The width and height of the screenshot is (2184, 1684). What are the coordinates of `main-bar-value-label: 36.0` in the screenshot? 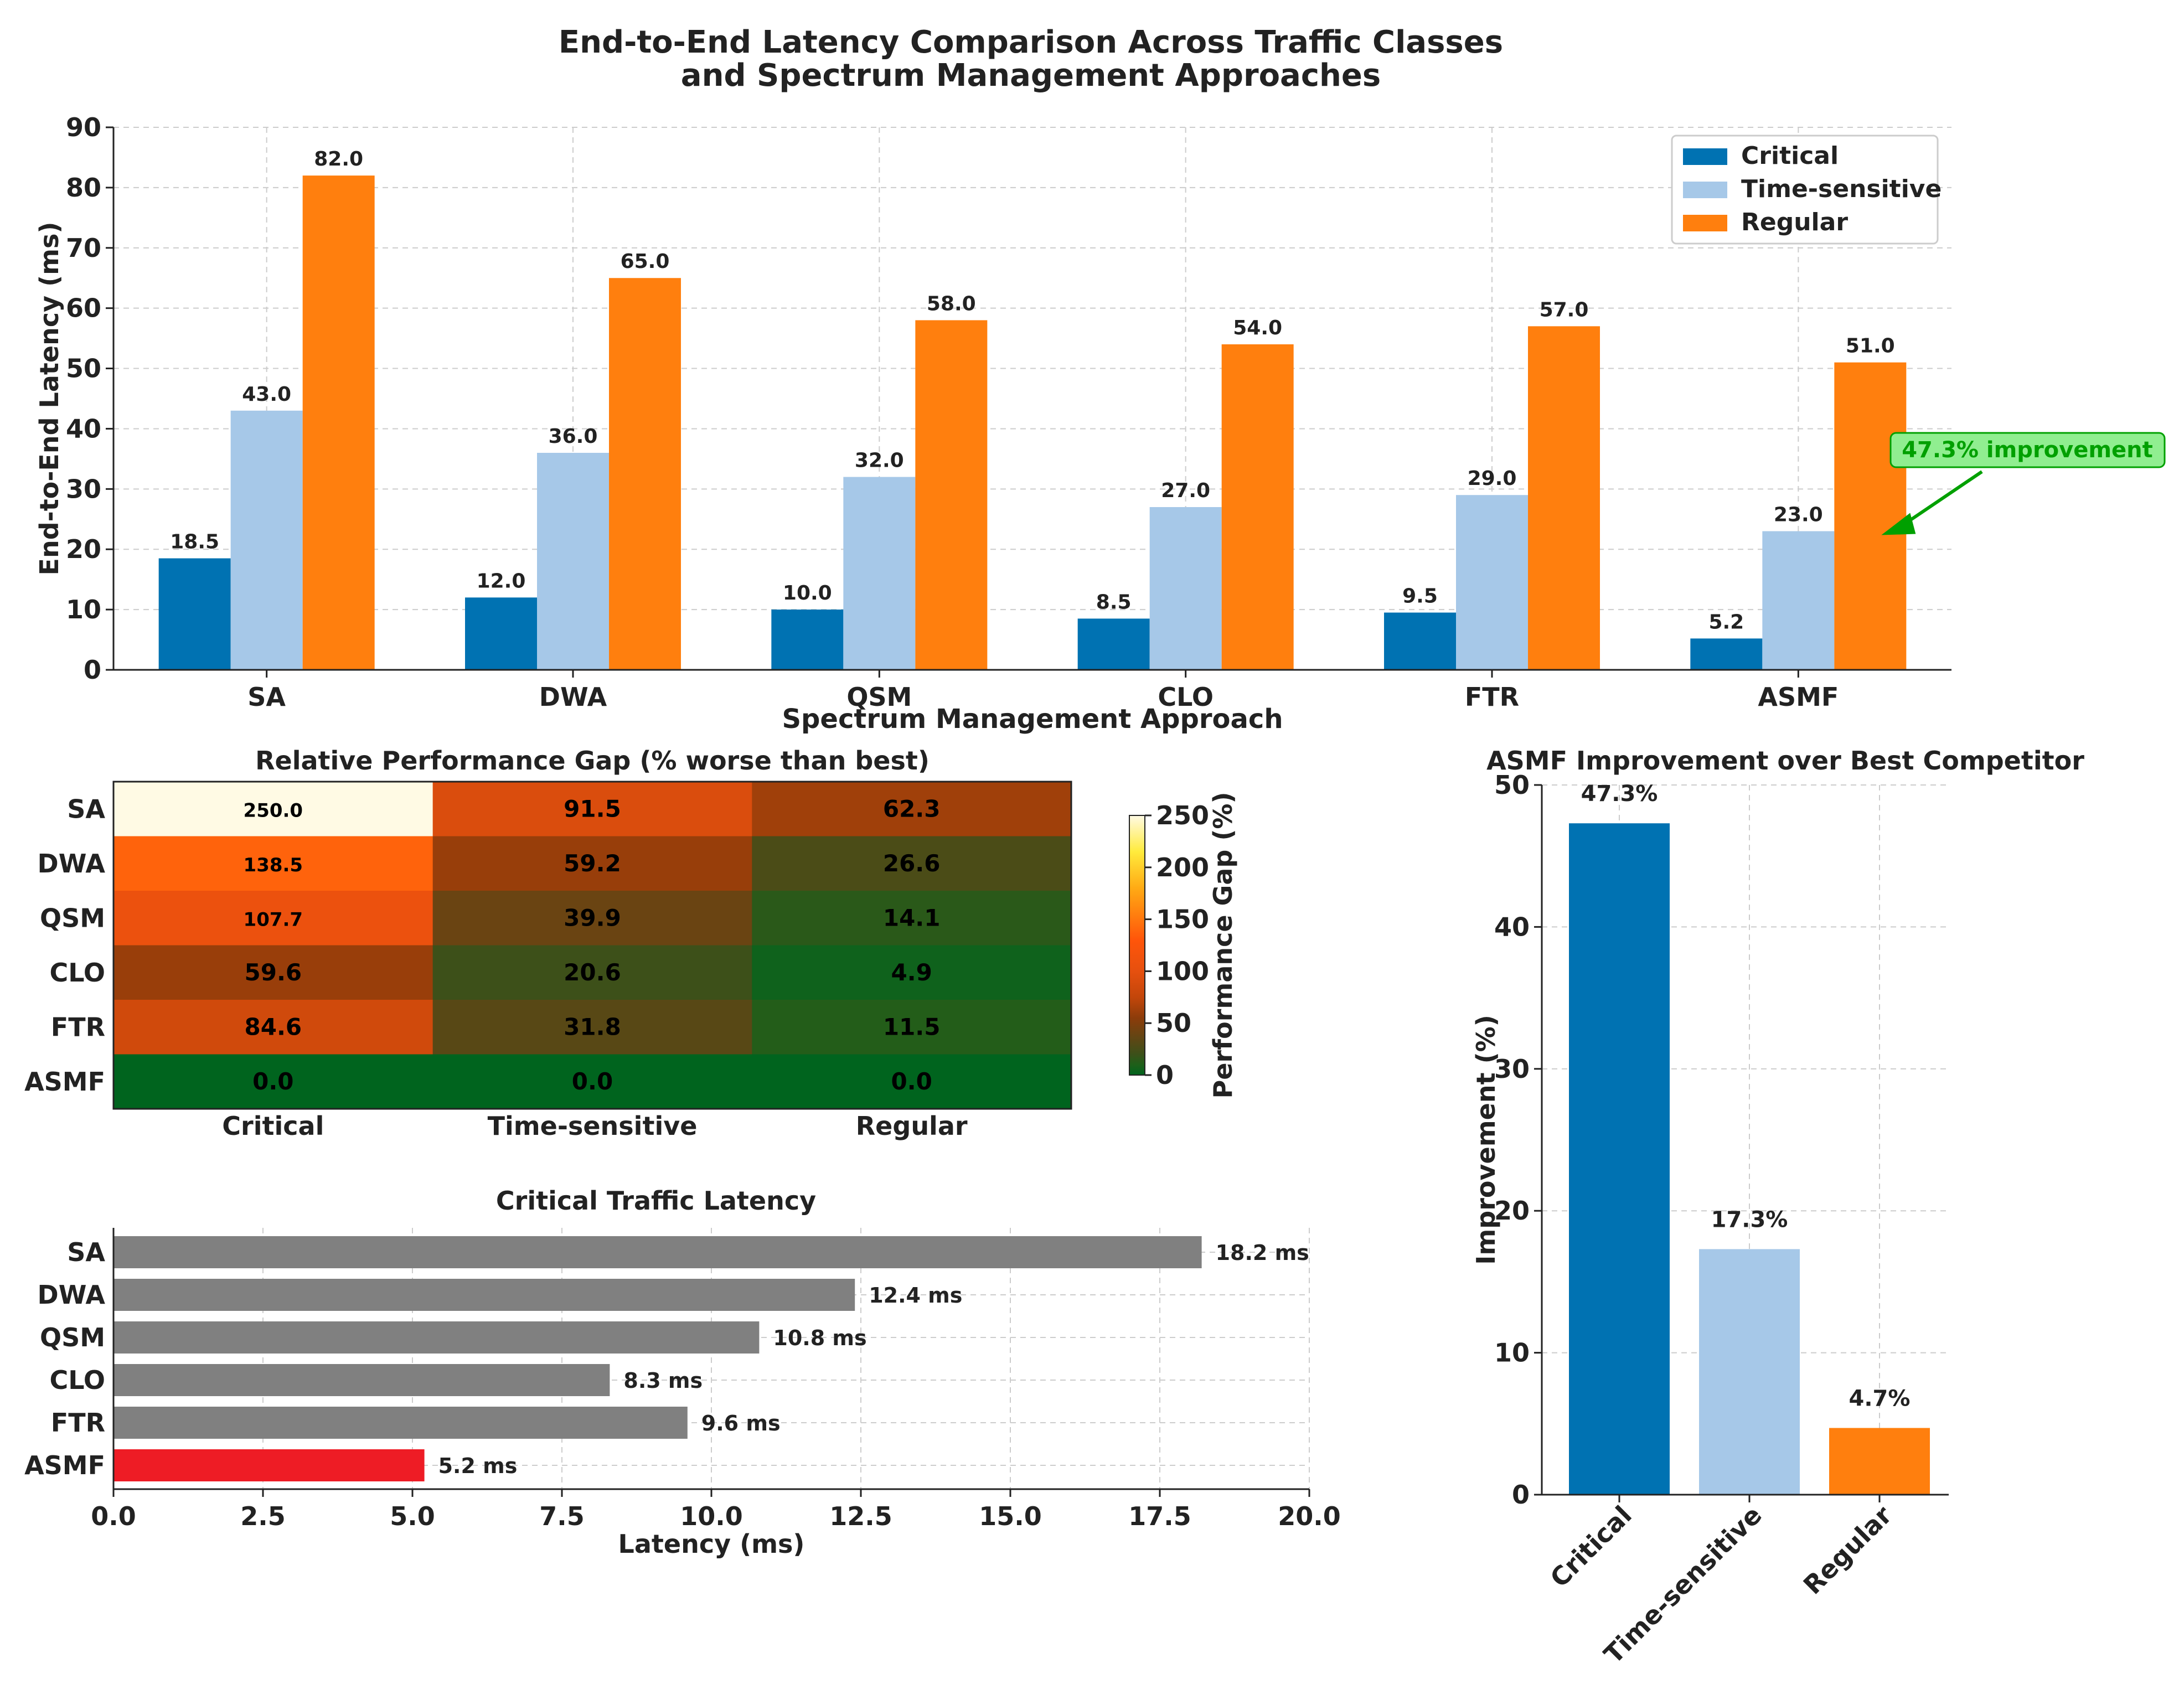 It's located at (573, 436).